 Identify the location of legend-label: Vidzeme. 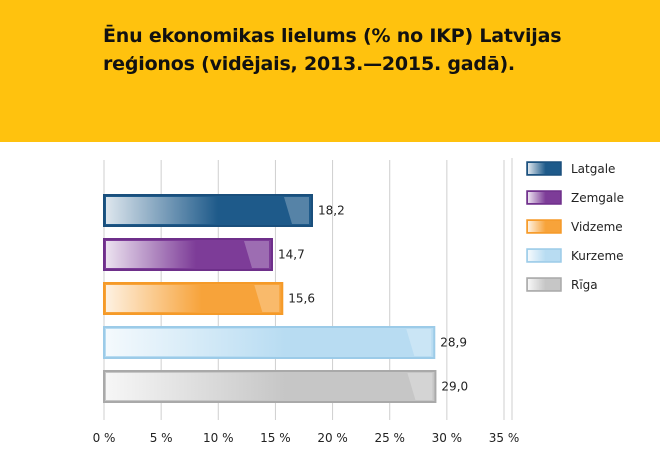
(597, 227).